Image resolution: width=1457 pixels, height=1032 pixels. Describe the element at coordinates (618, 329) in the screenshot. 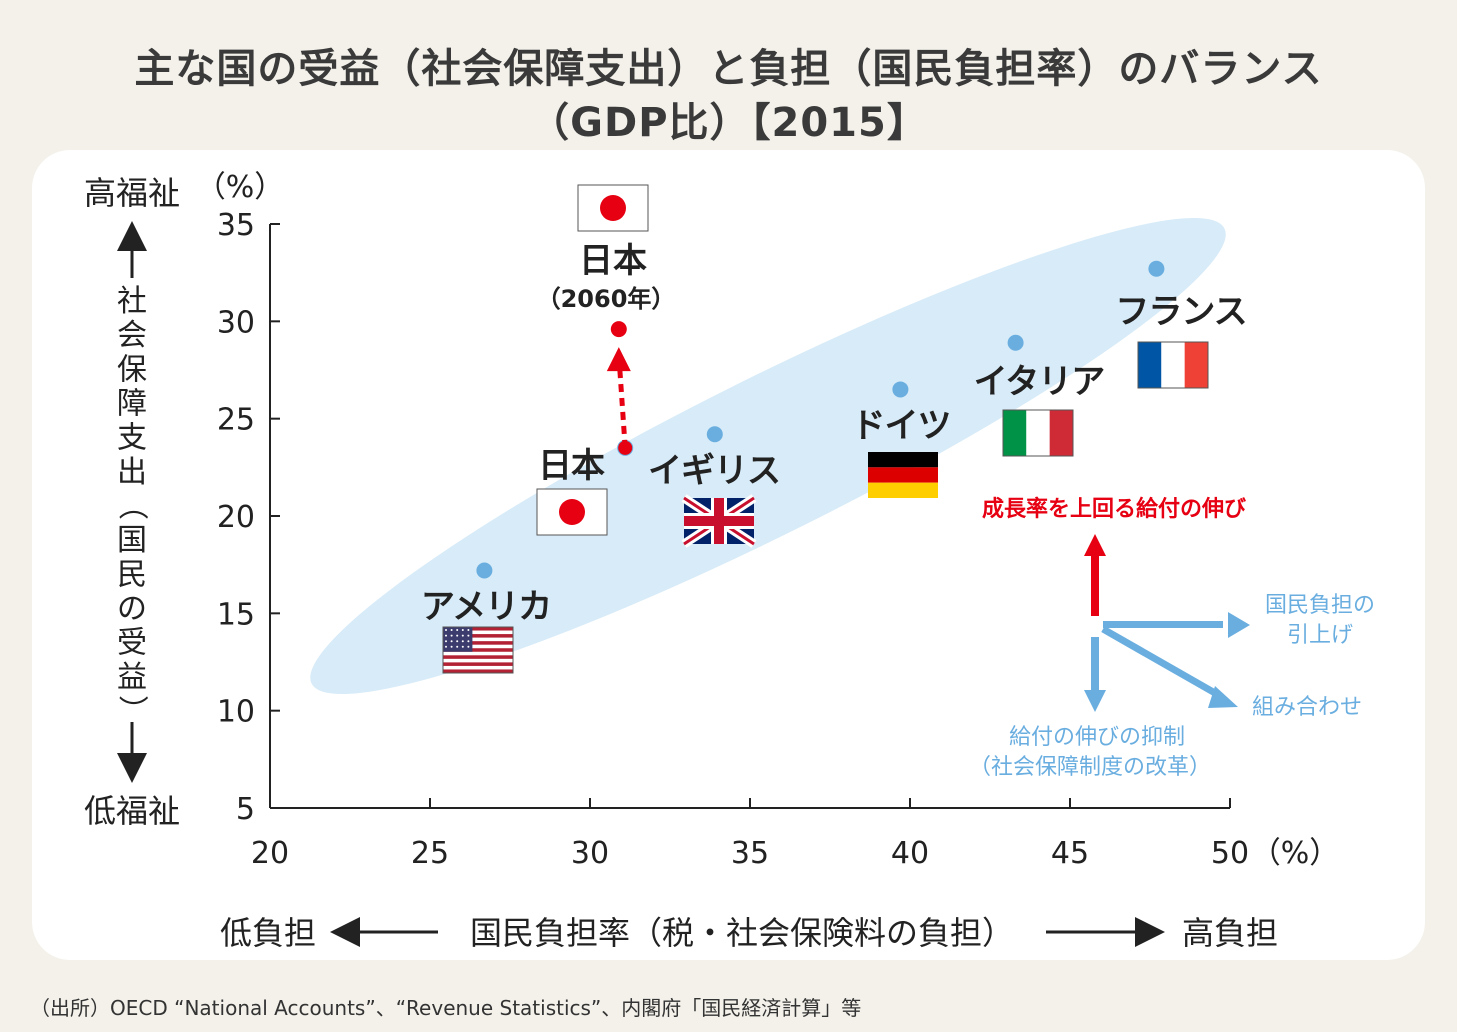

I see `projection-end-point` at that location.